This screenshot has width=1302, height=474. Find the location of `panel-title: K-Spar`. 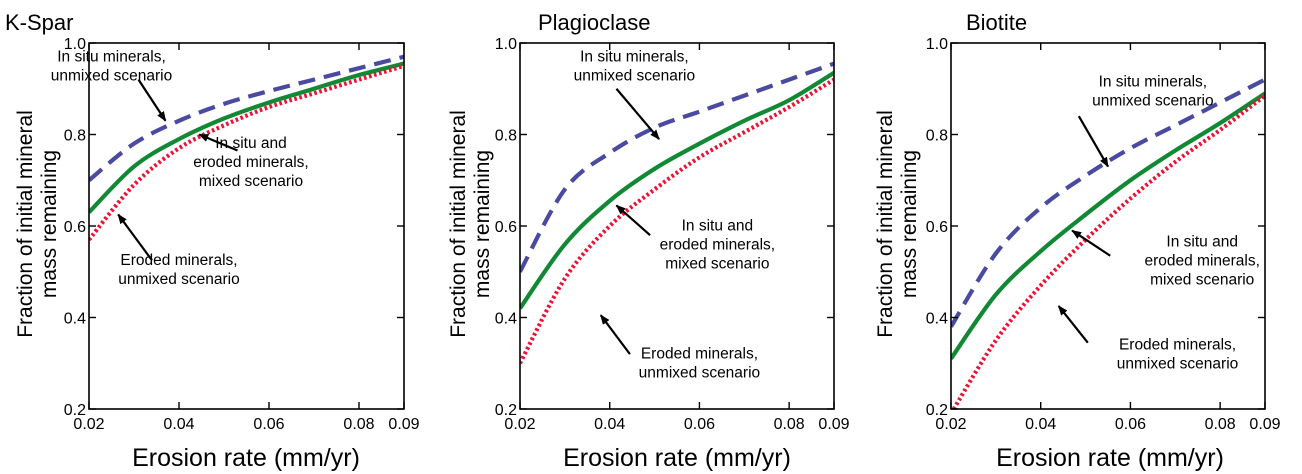

panel-title: K-Spar is located at coordinates (39, 22).